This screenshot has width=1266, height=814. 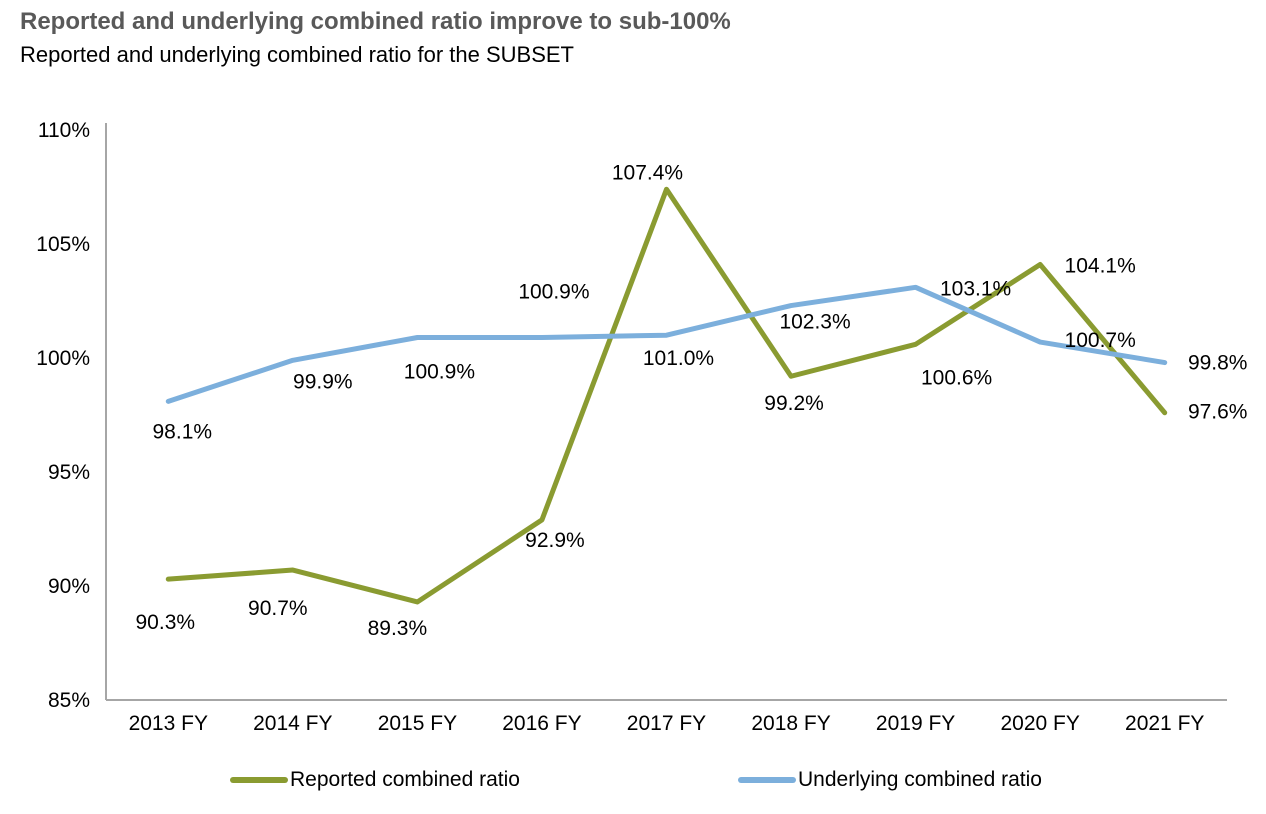 What do you see at coordinates (1100, 340) in the screenshot?
I see `underlying-data-label: 100.7%` at bounding box center [1100, 340].